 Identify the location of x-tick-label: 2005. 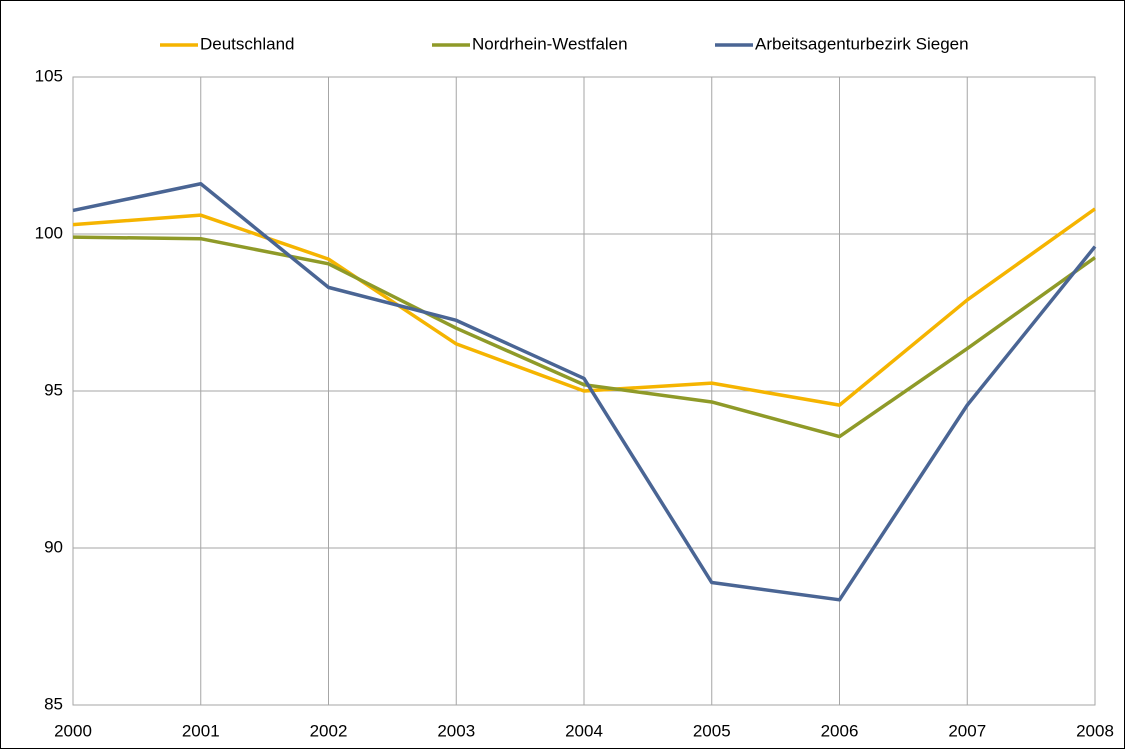
(712, 730).